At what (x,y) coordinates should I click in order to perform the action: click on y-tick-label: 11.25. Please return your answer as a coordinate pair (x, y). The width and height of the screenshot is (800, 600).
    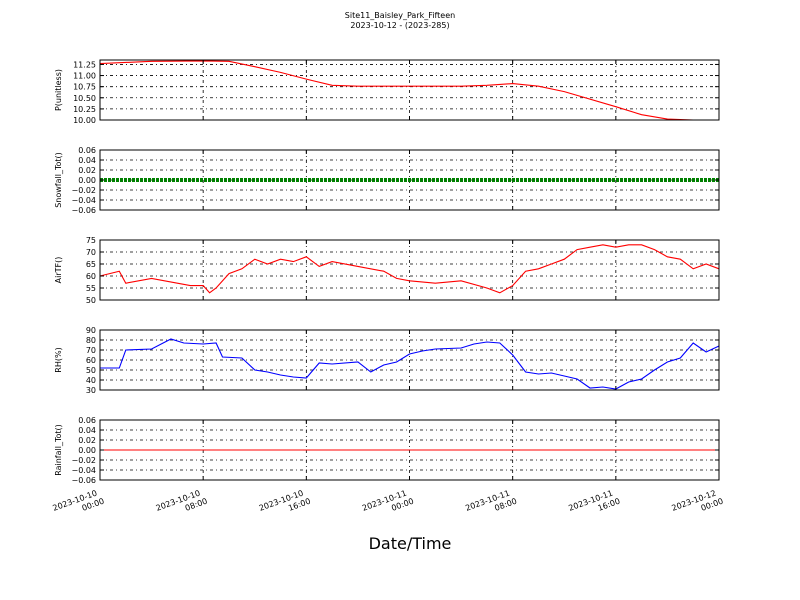
    Looking at the image, I should click on (84, 64).